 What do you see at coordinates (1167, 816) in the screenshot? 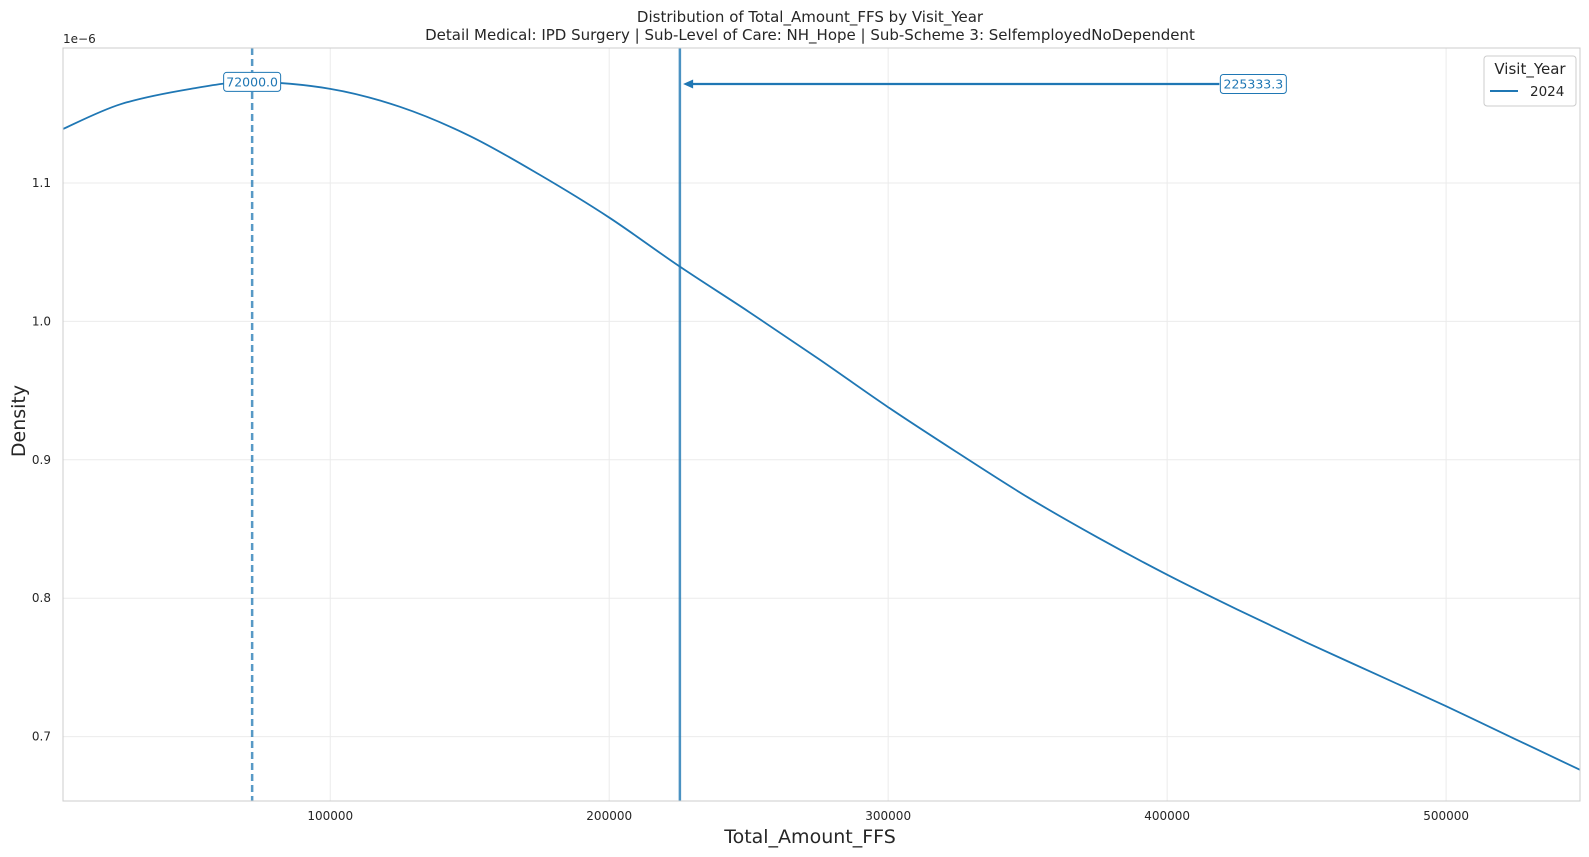
I see `x-tick-label: 400000` at bounding box center [1167, 816].